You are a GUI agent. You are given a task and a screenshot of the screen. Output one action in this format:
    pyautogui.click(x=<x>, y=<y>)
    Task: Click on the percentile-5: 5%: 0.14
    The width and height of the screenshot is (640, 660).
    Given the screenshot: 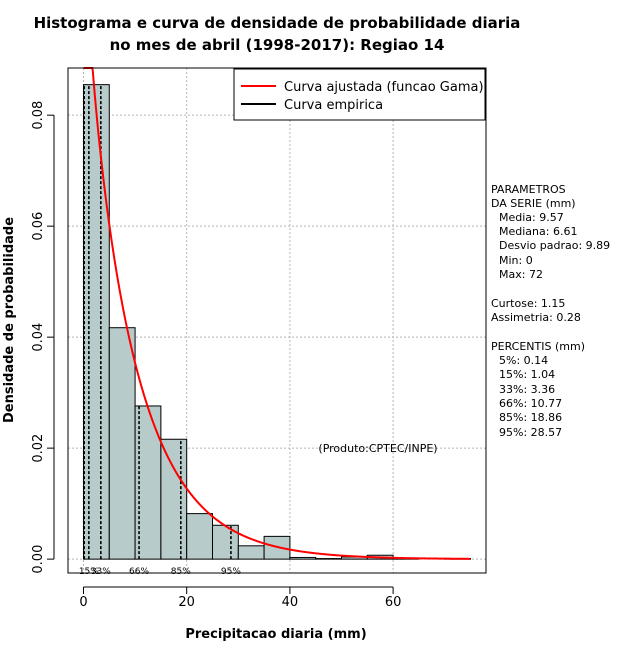 What is the action you would take?
    pyautogui.click(x=523, y=360)
    